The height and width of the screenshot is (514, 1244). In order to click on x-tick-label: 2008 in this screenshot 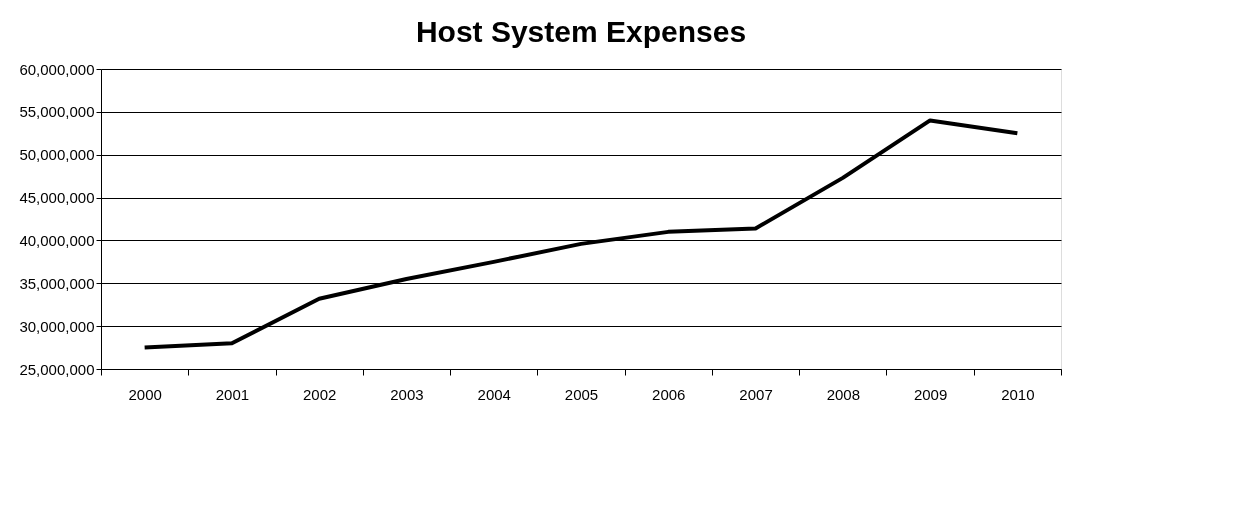, I will do `click(843, 394)`.